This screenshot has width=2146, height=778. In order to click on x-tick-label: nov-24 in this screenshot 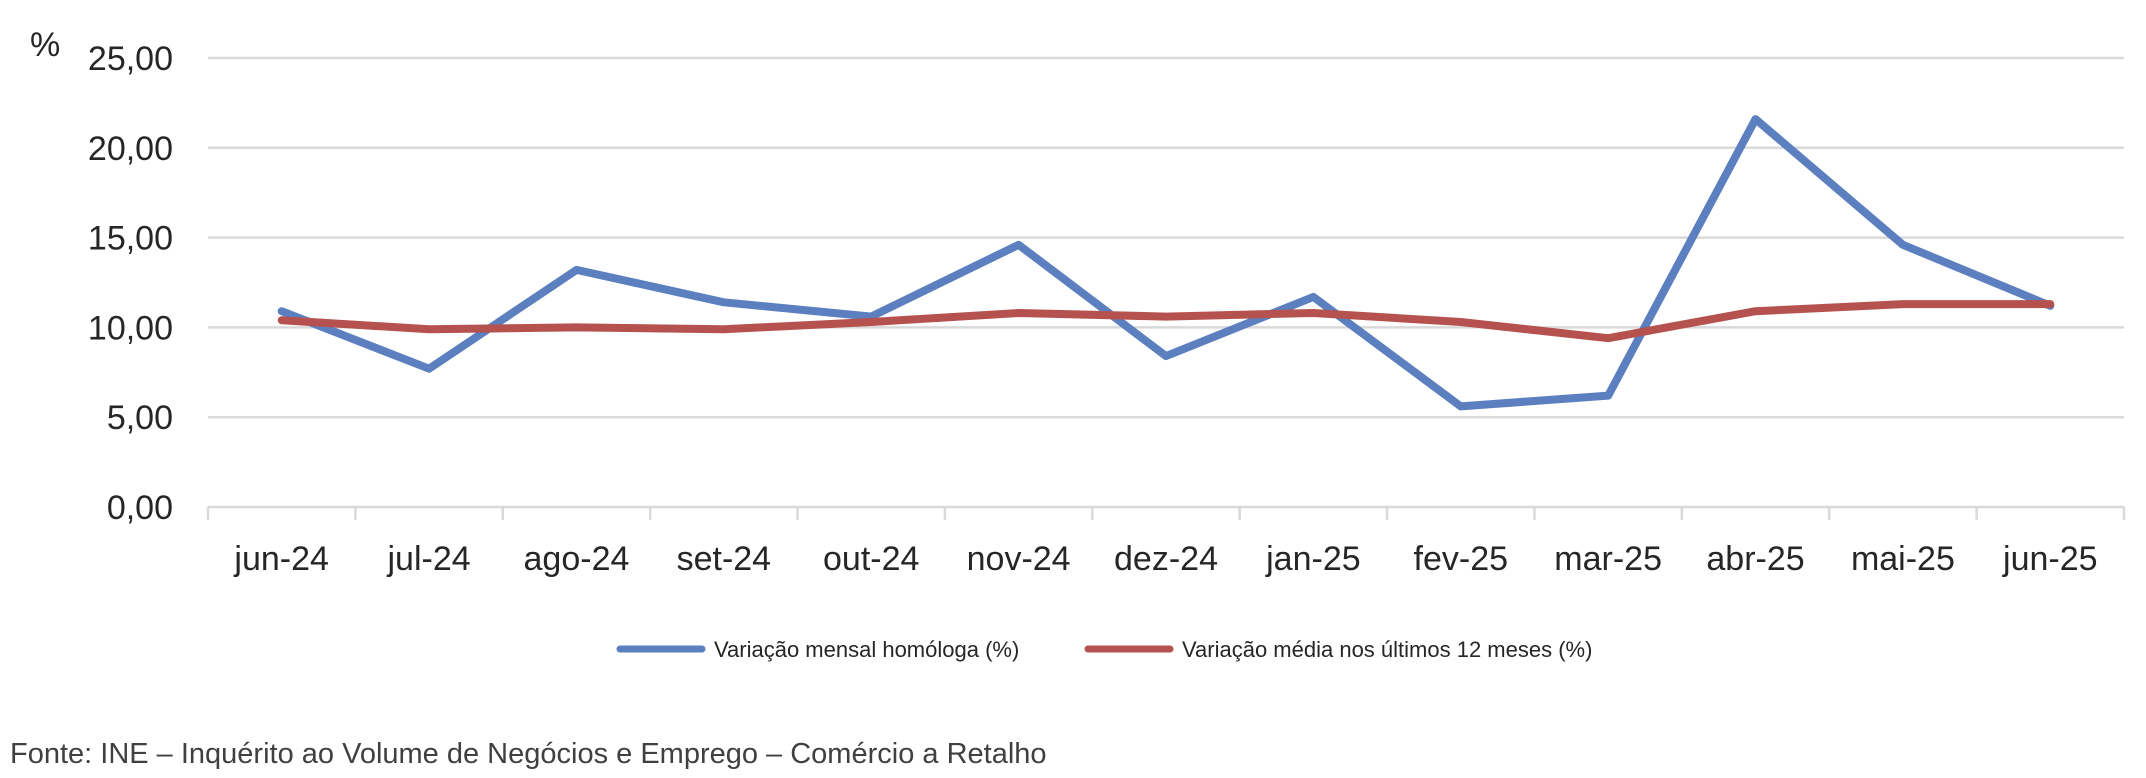, I will do `click(1019, 559)`.